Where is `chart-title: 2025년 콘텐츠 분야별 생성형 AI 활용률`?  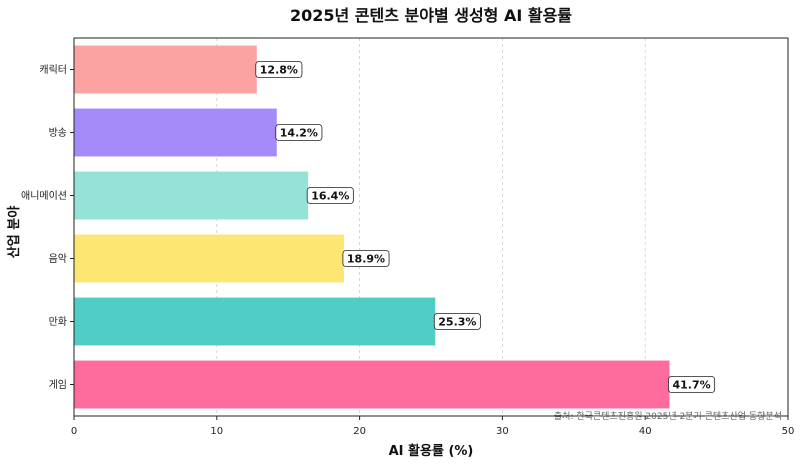 chart-title: 2025년 콘텐츠 분야별 생성형 AI 활용률 is located at coordinates (431, 15).